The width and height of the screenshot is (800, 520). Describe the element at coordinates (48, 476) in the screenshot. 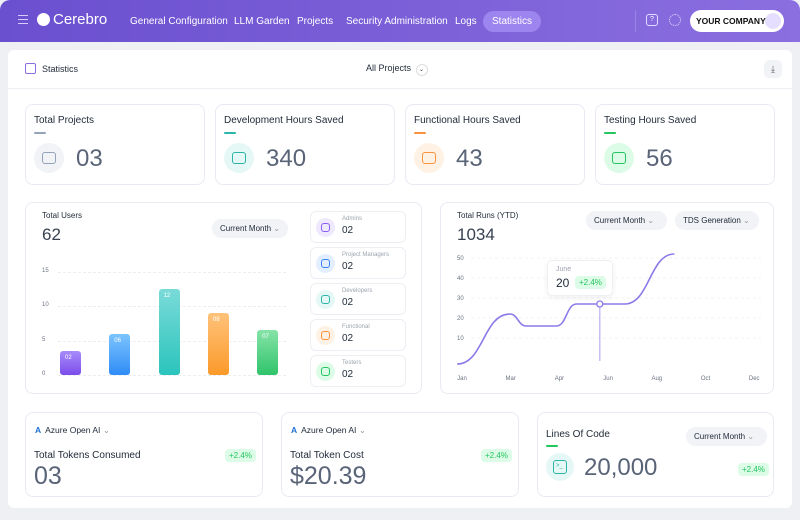

I see `token-value: 03` at that location.